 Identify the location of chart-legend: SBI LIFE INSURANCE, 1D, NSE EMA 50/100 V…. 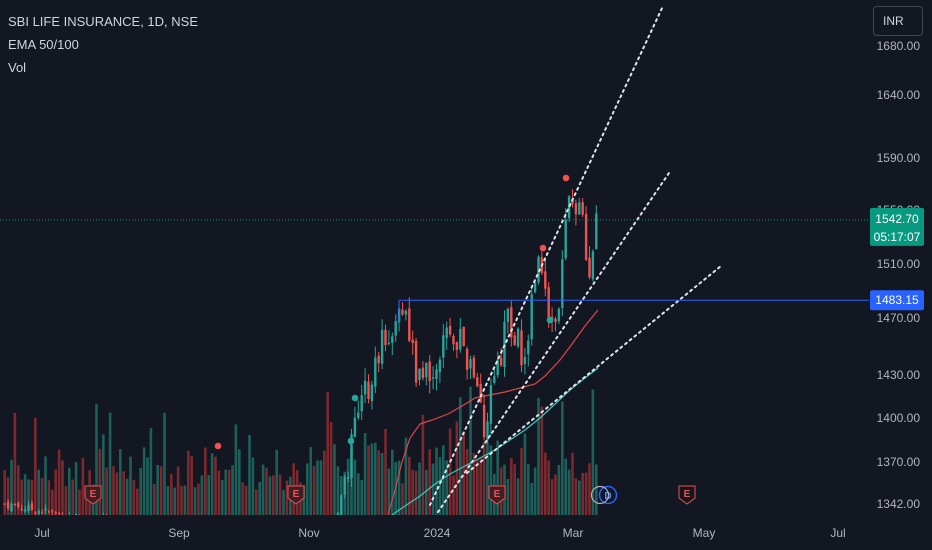
(103, 44).